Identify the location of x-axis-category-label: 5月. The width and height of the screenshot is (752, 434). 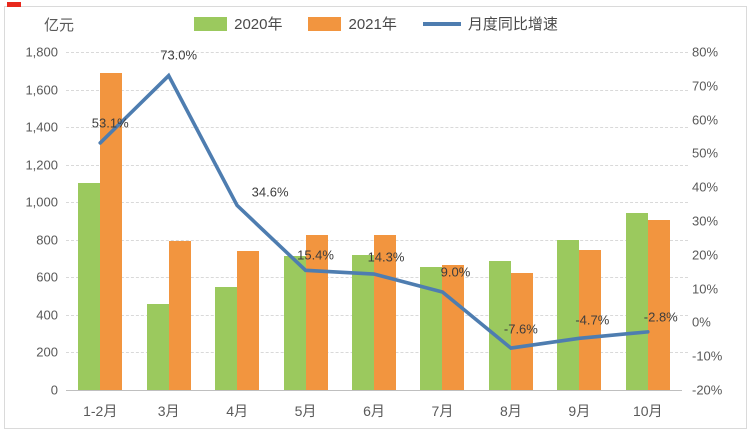
(305, 411).